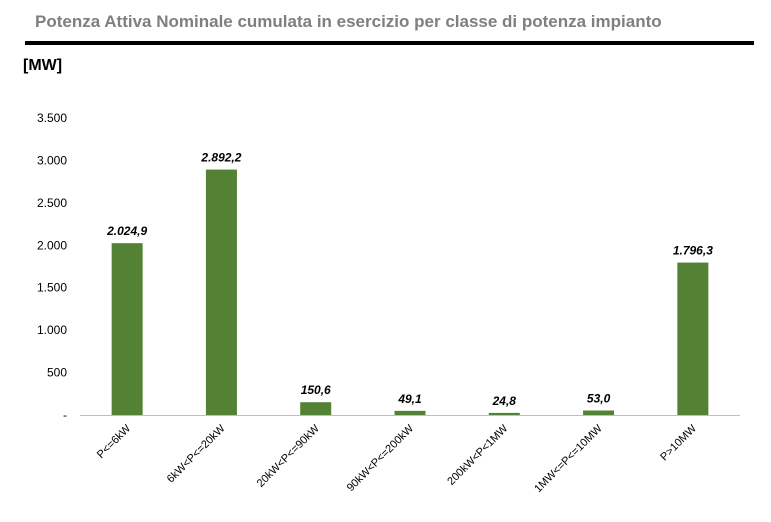 This screenshot has width=771, height=522. Describe the element at coordinates (52, 160) in the screenshot. I see `y-tick-label: 3.000` at that location.